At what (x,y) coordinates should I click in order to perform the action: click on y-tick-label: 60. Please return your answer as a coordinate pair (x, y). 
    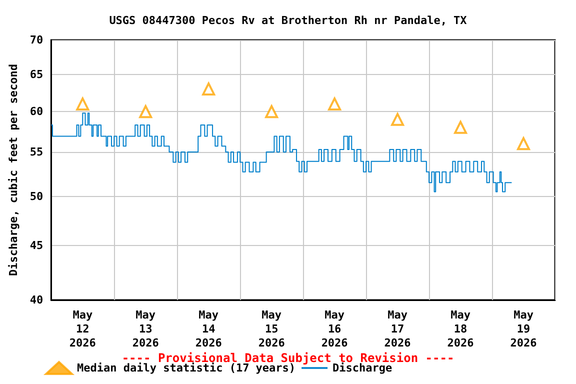
    Looking at the image, I should click on (37, 111).